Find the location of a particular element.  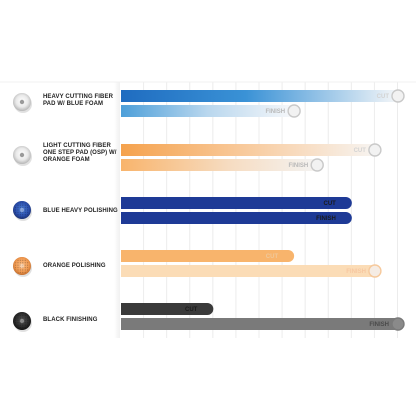

orange-foam-pad-icon is located at coordinates (22, 267).